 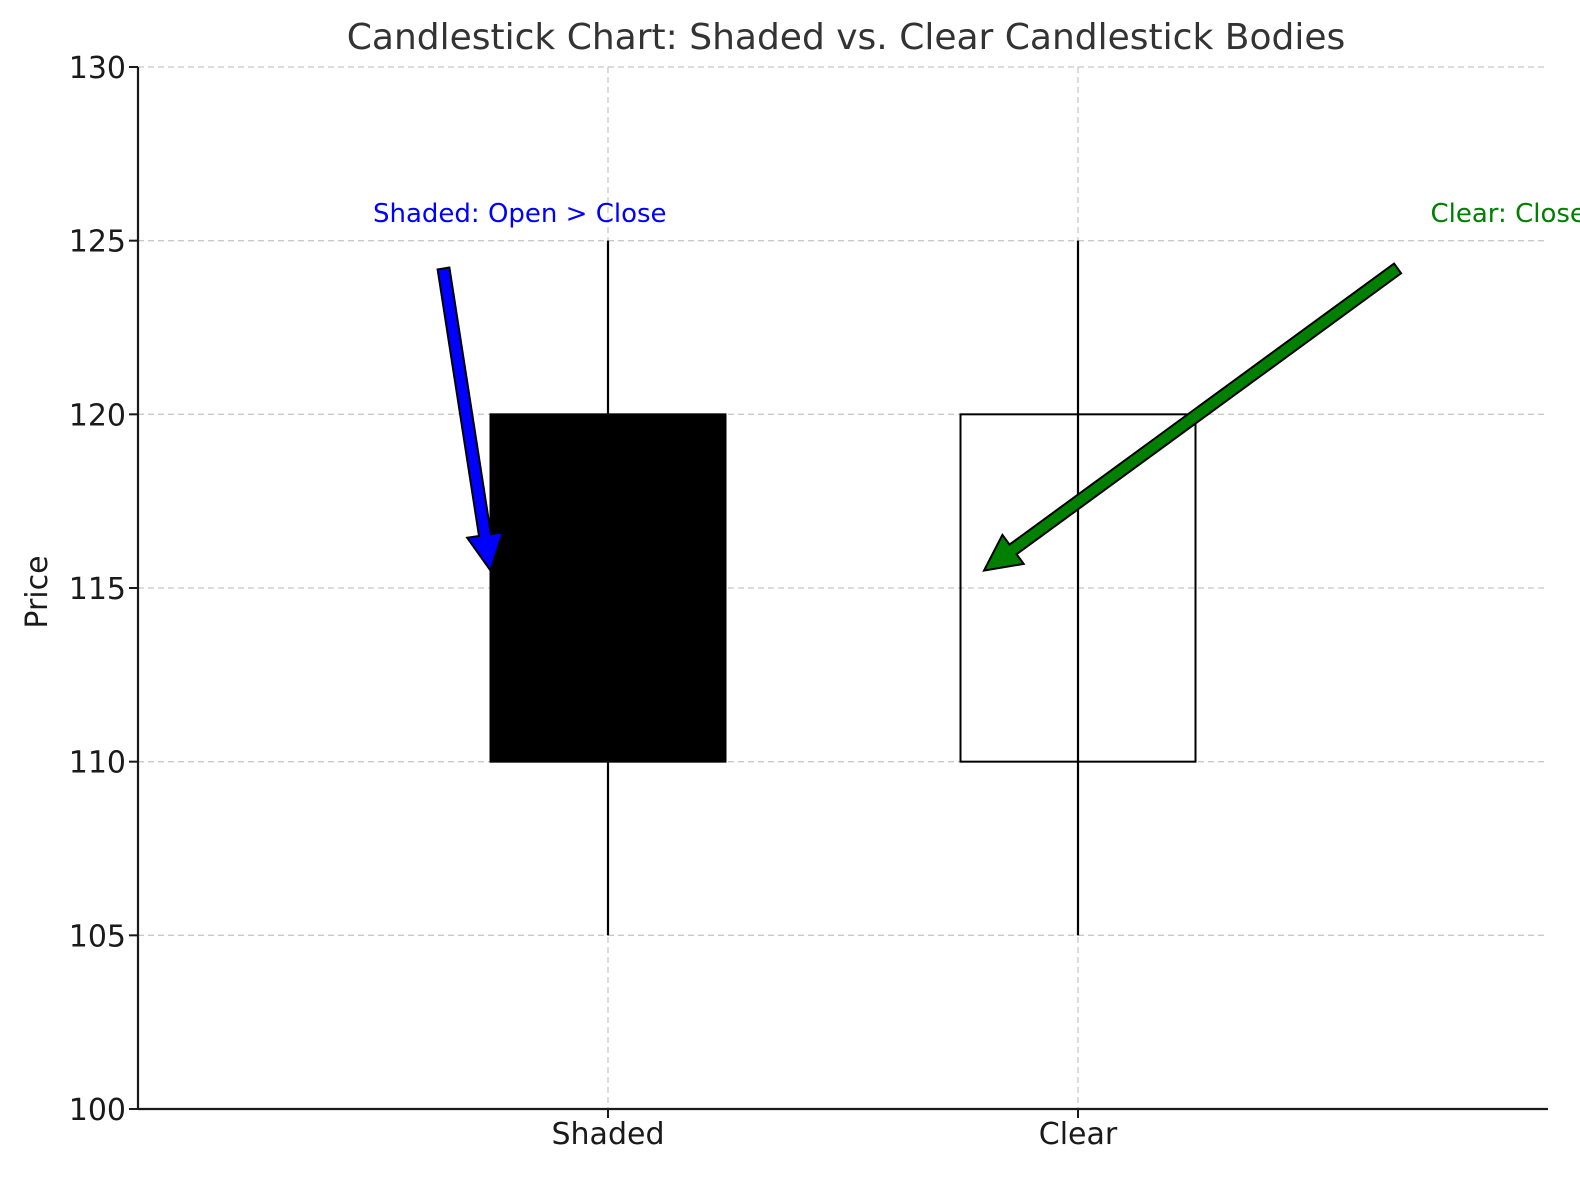 I want to click on y-tick-label: 115, so click(x=97, y=589).